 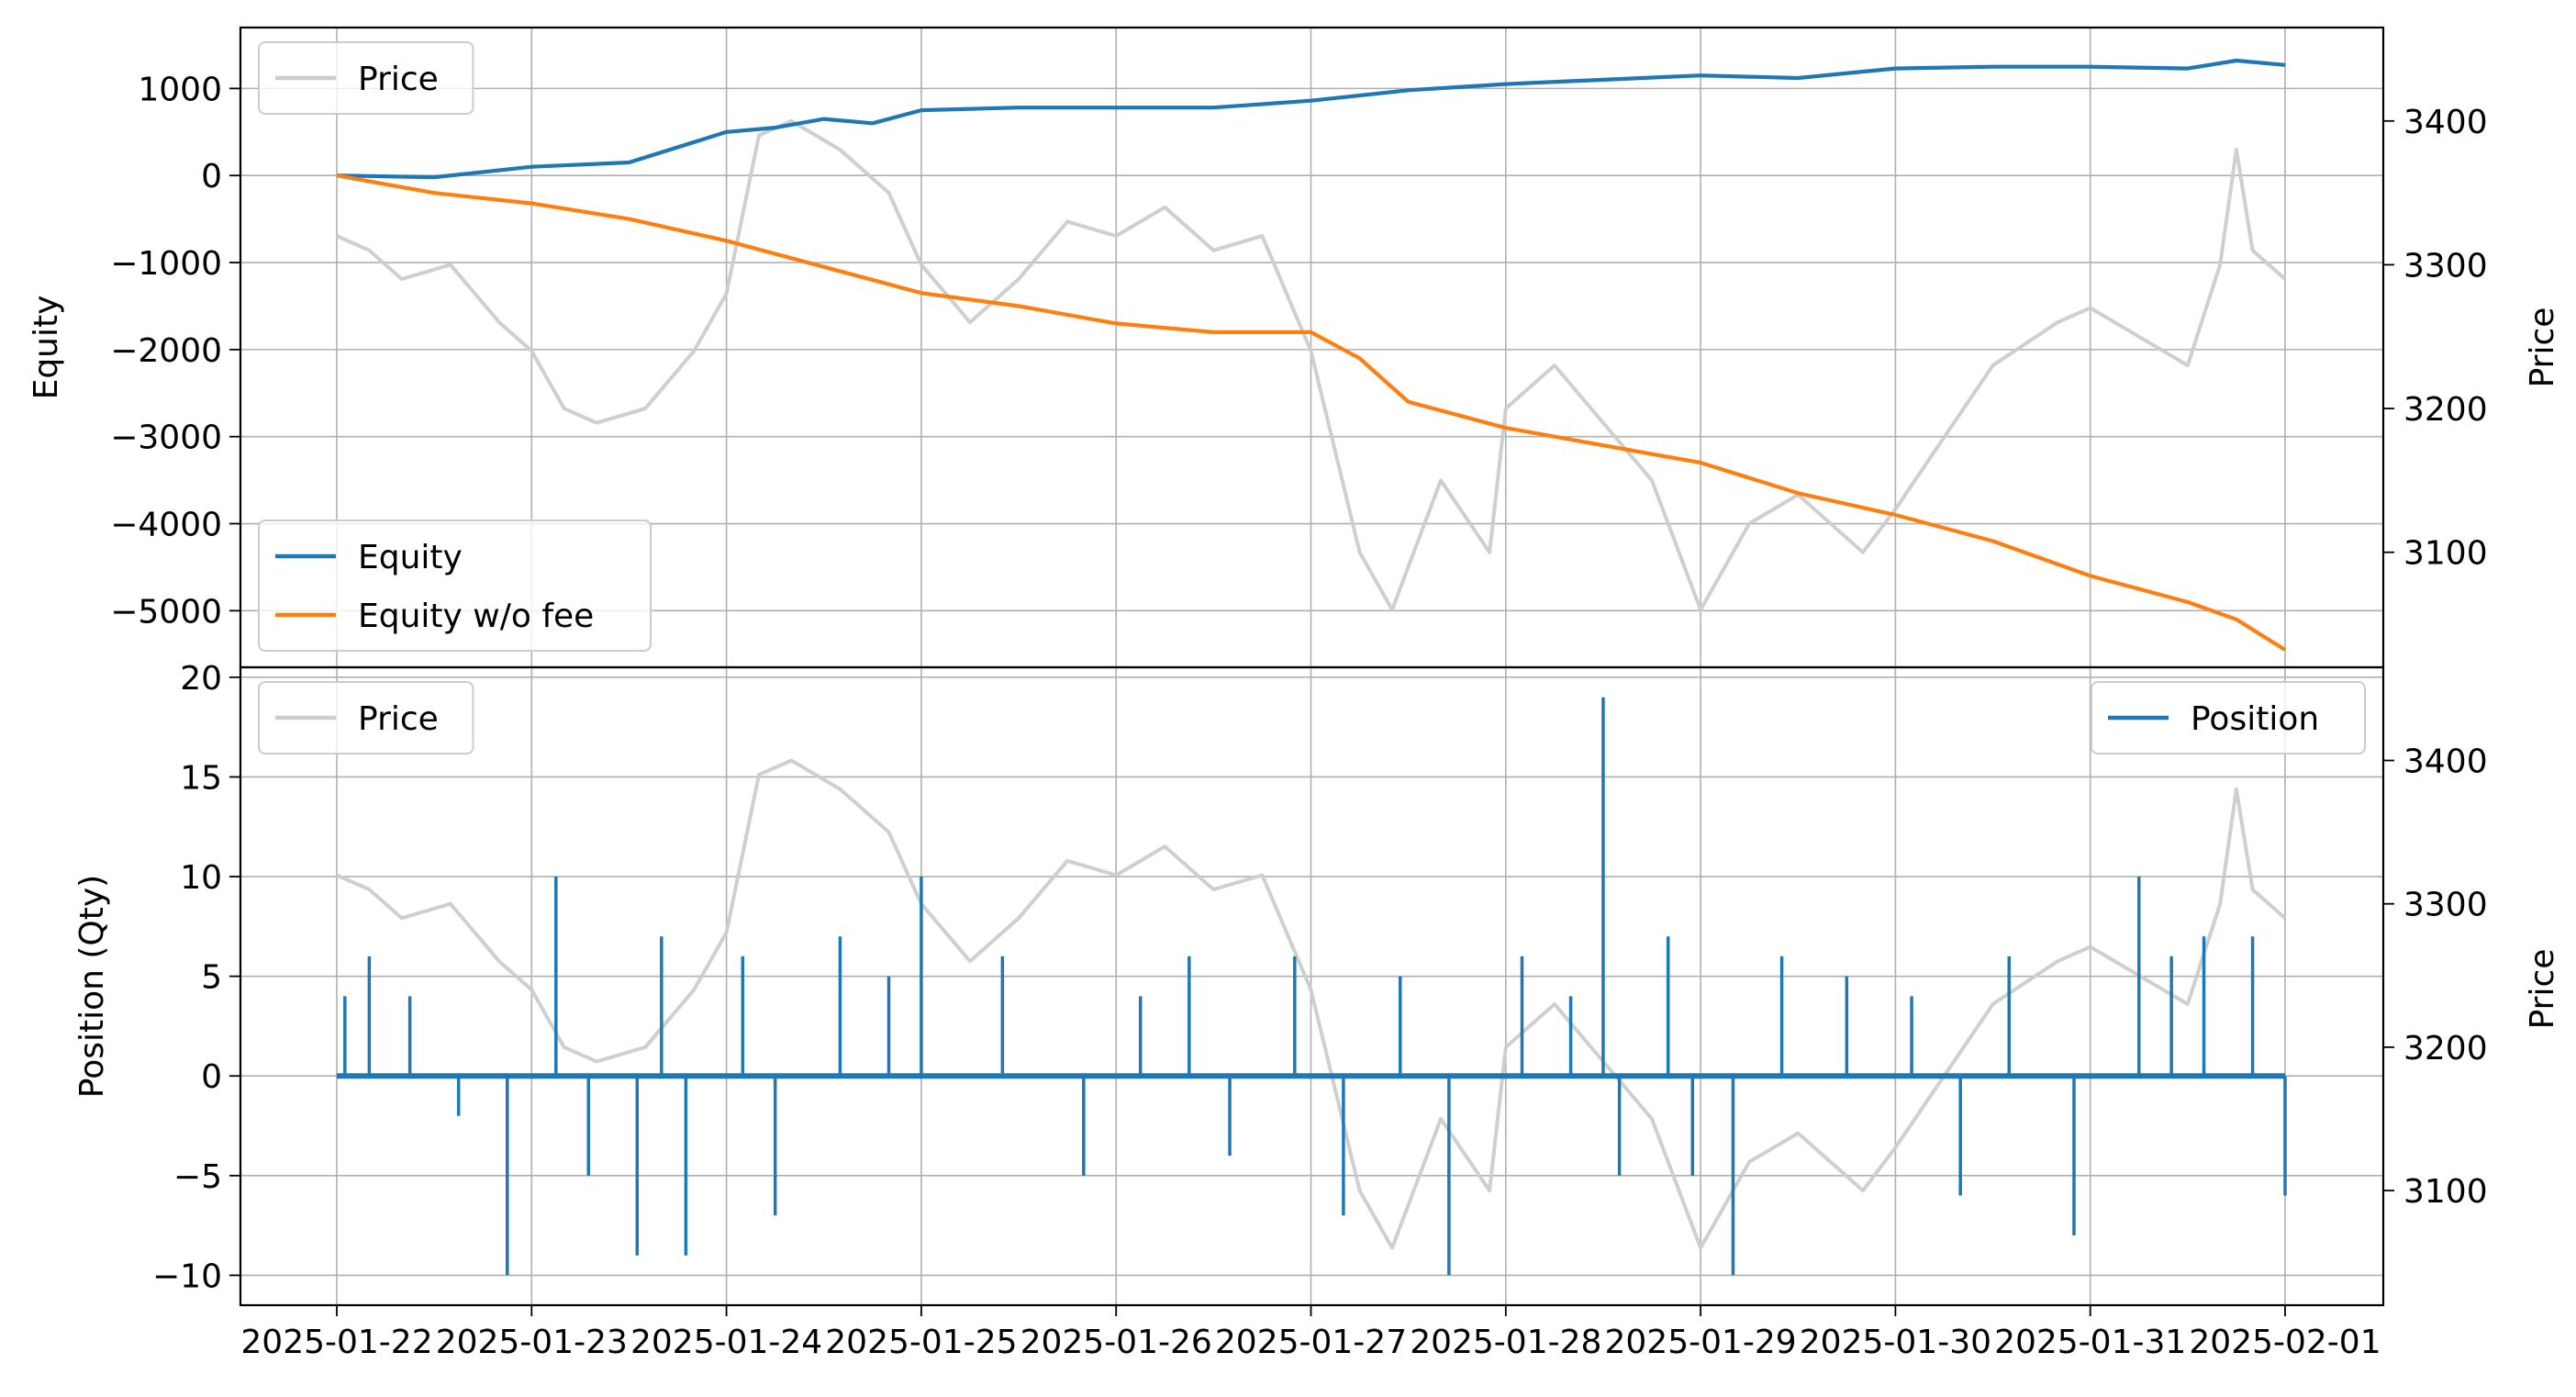 What do you see at coordinates (201, 878) in the screenshot?
I see `bottom-ytick-label: 10` at bounding box center [201, 878].